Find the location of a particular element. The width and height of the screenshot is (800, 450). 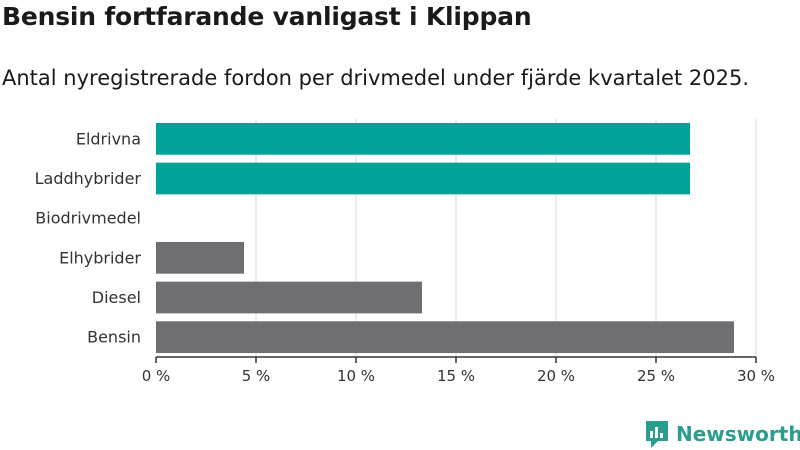

category-label: Laddhybrider is located at coordinates (88, 178).